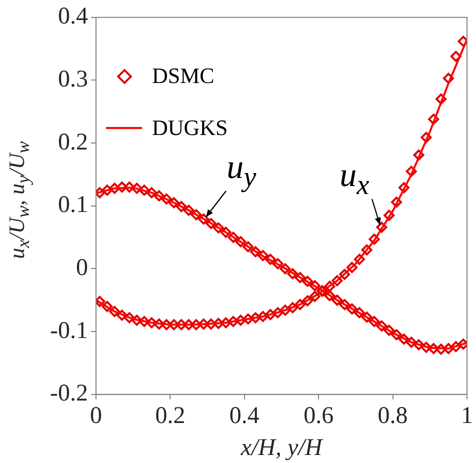 The image size is (476, 463). Describe the element at coordinates (170, 416) in the screenshot. I see `x-tick-label: 0.2` at that location.